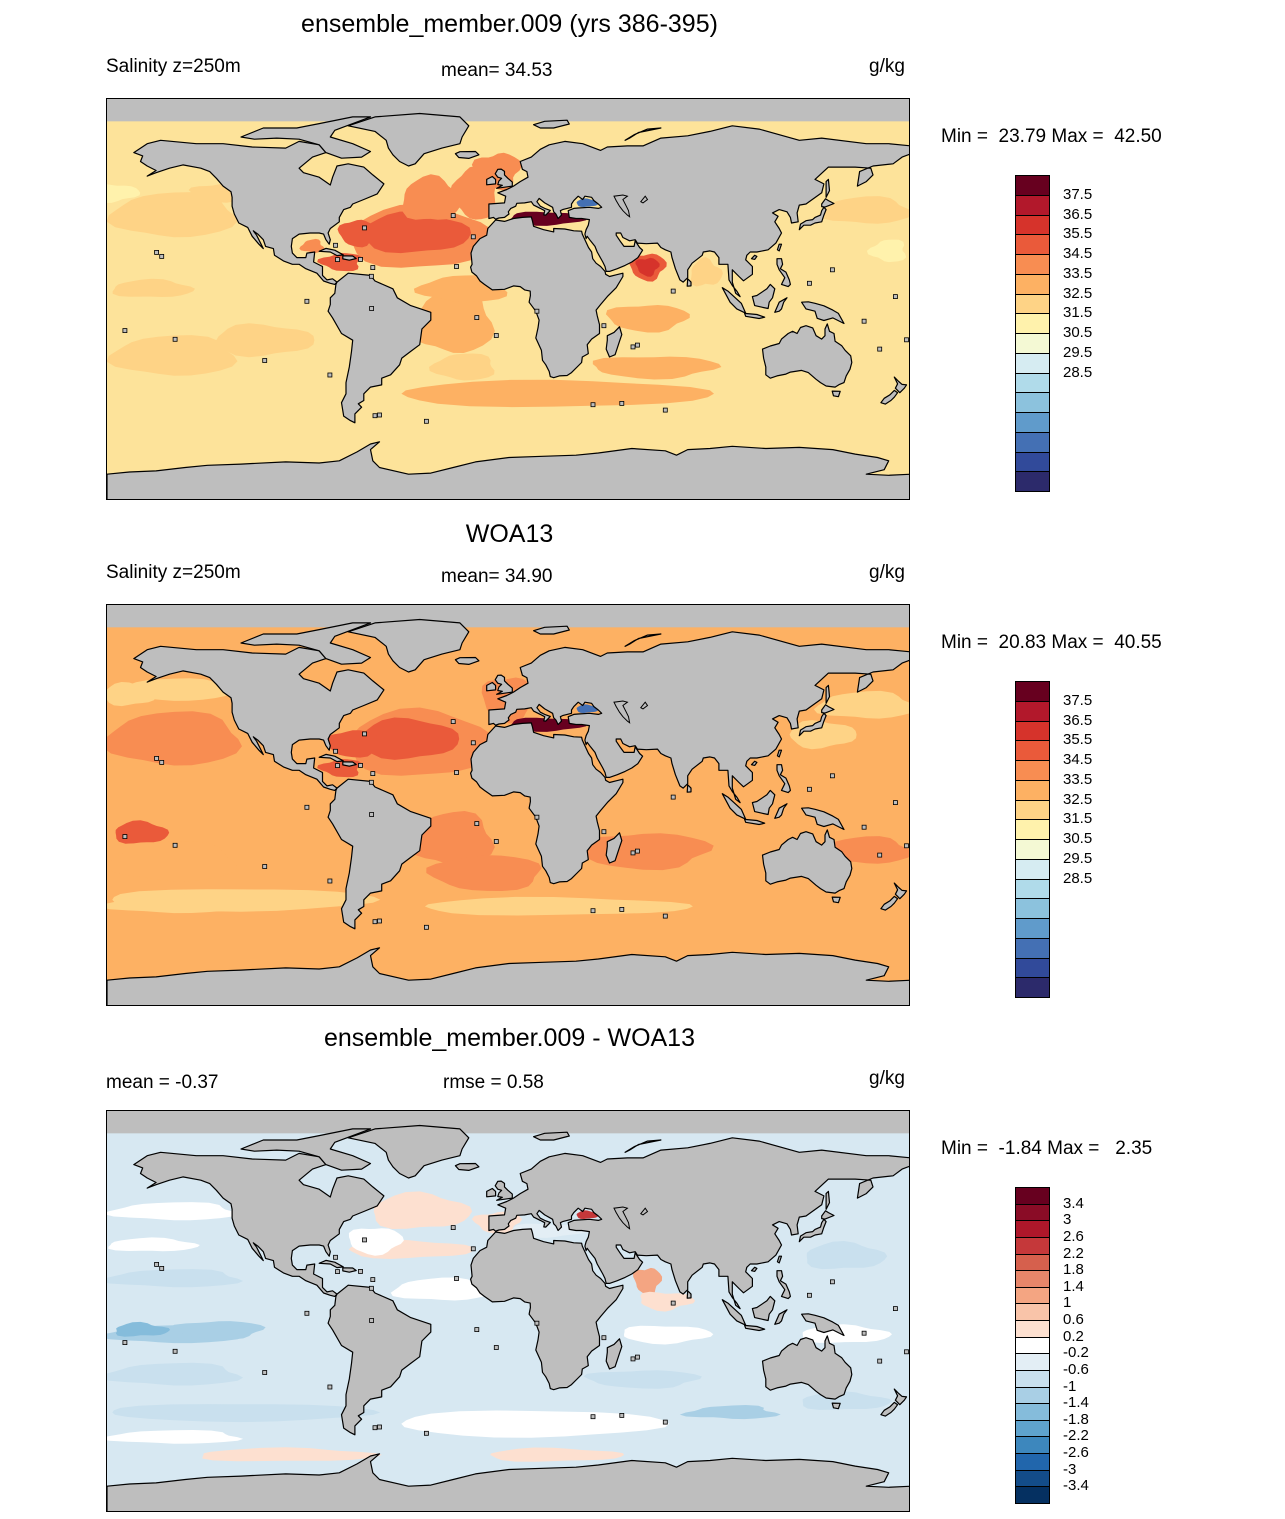 The width and height of the screenshot is (1285, 1519). I want to click on color-bar-label: 2.2, so click(1073, 1253).